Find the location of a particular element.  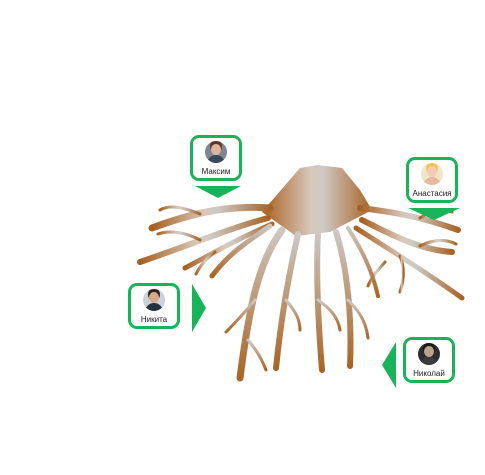

root-down-1a is located at coordinates (240, 316).